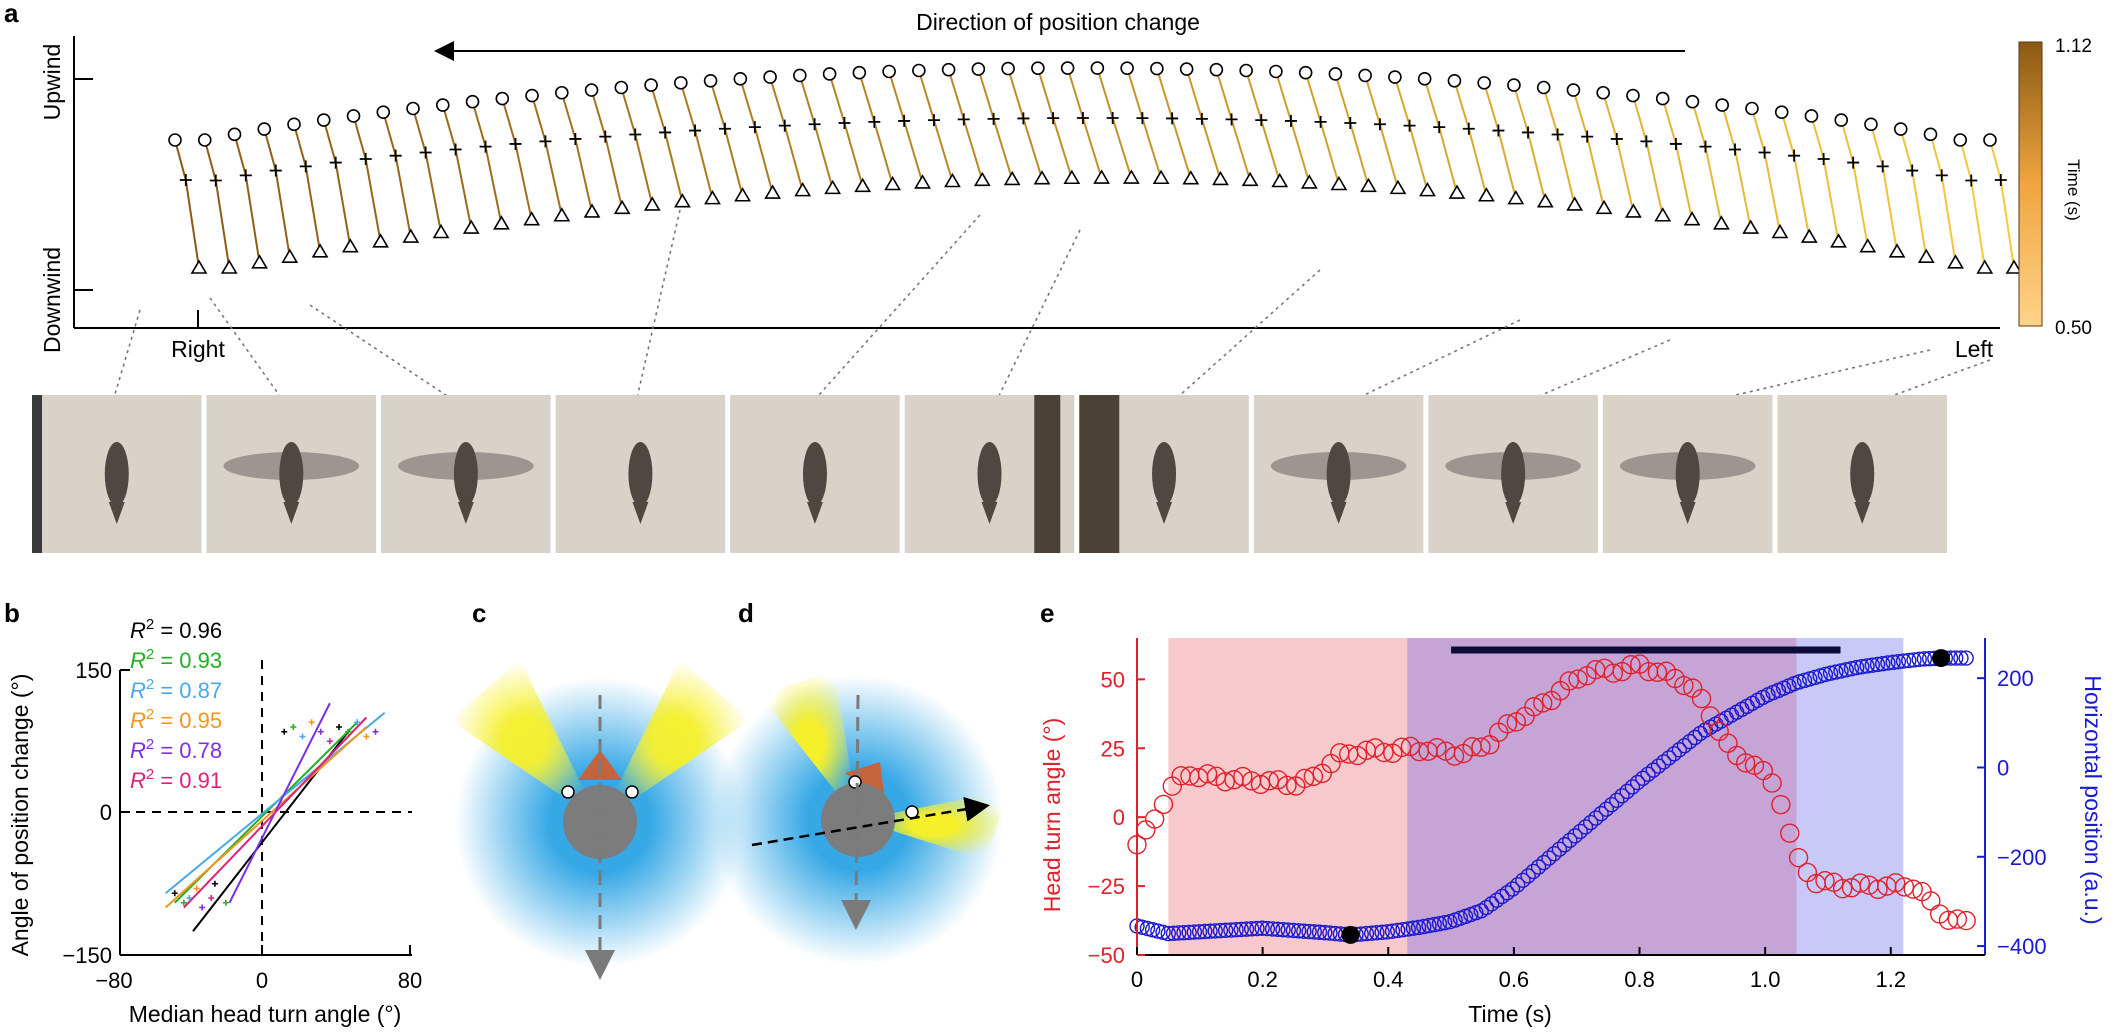  I want to click on behavior-phase-shading, so click(1536, 796).